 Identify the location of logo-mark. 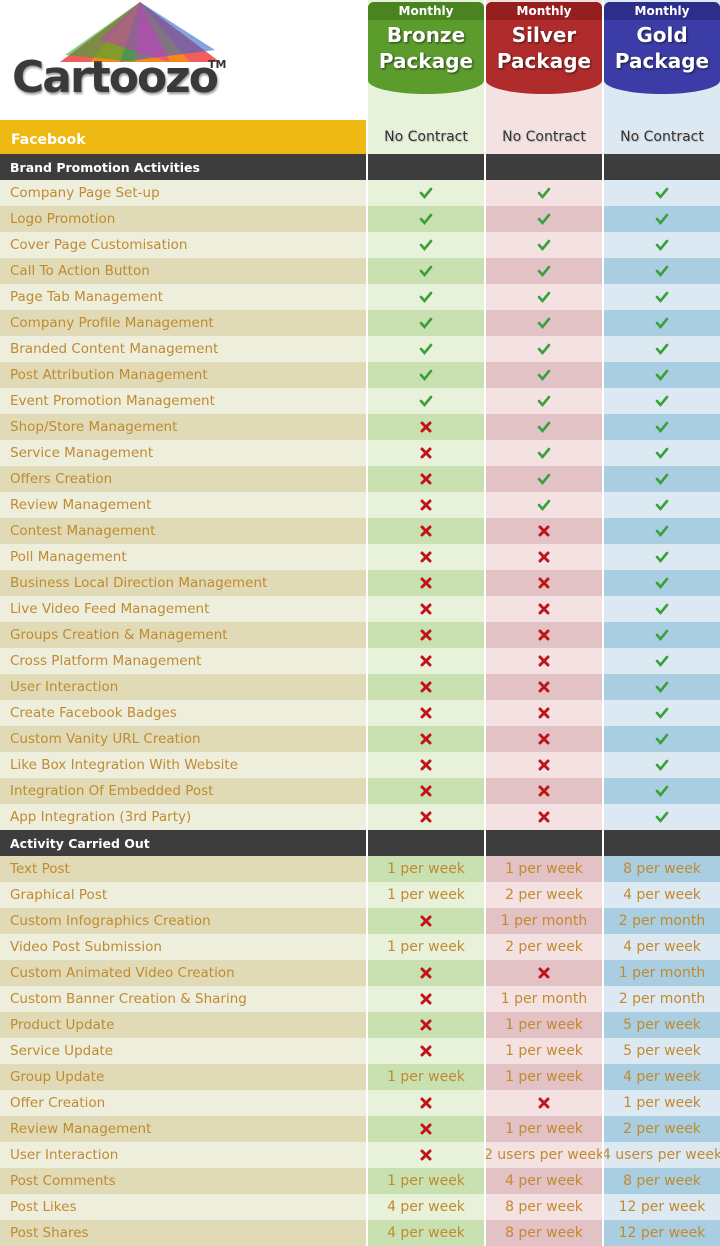
(140, 32).